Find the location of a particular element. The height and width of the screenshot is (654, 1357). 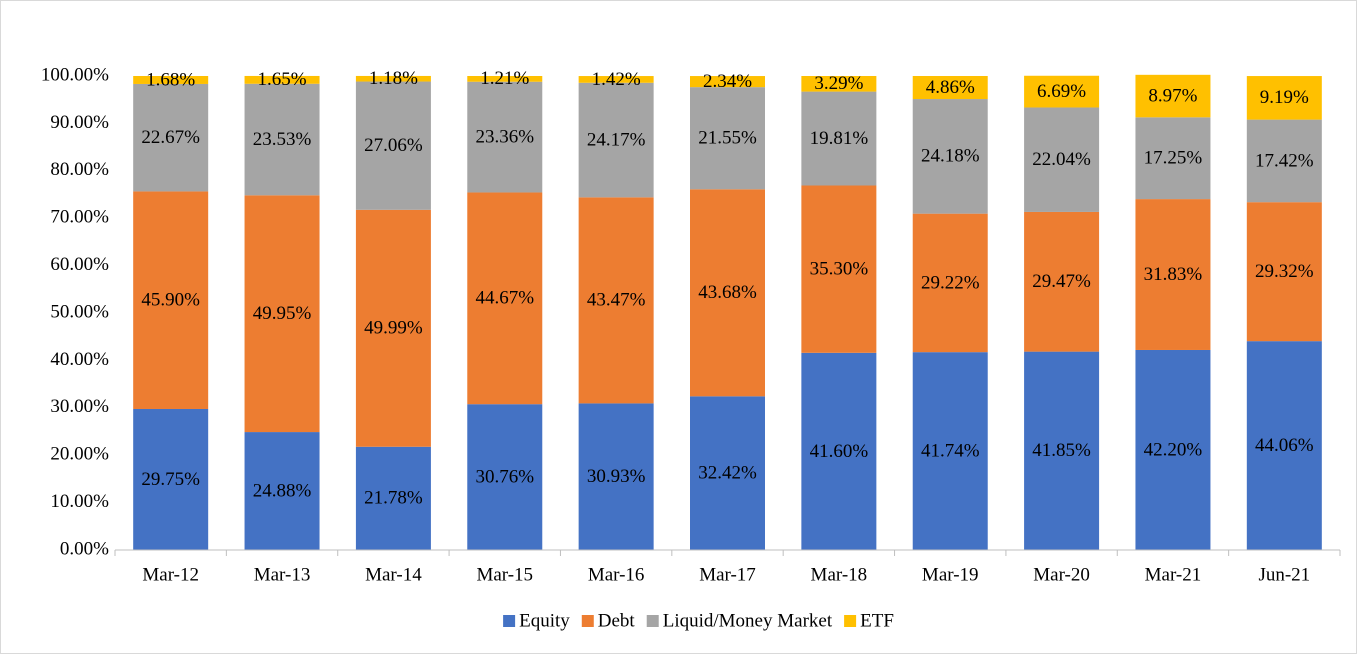

data-label: 29.75% is located at coordinates (170, 479).